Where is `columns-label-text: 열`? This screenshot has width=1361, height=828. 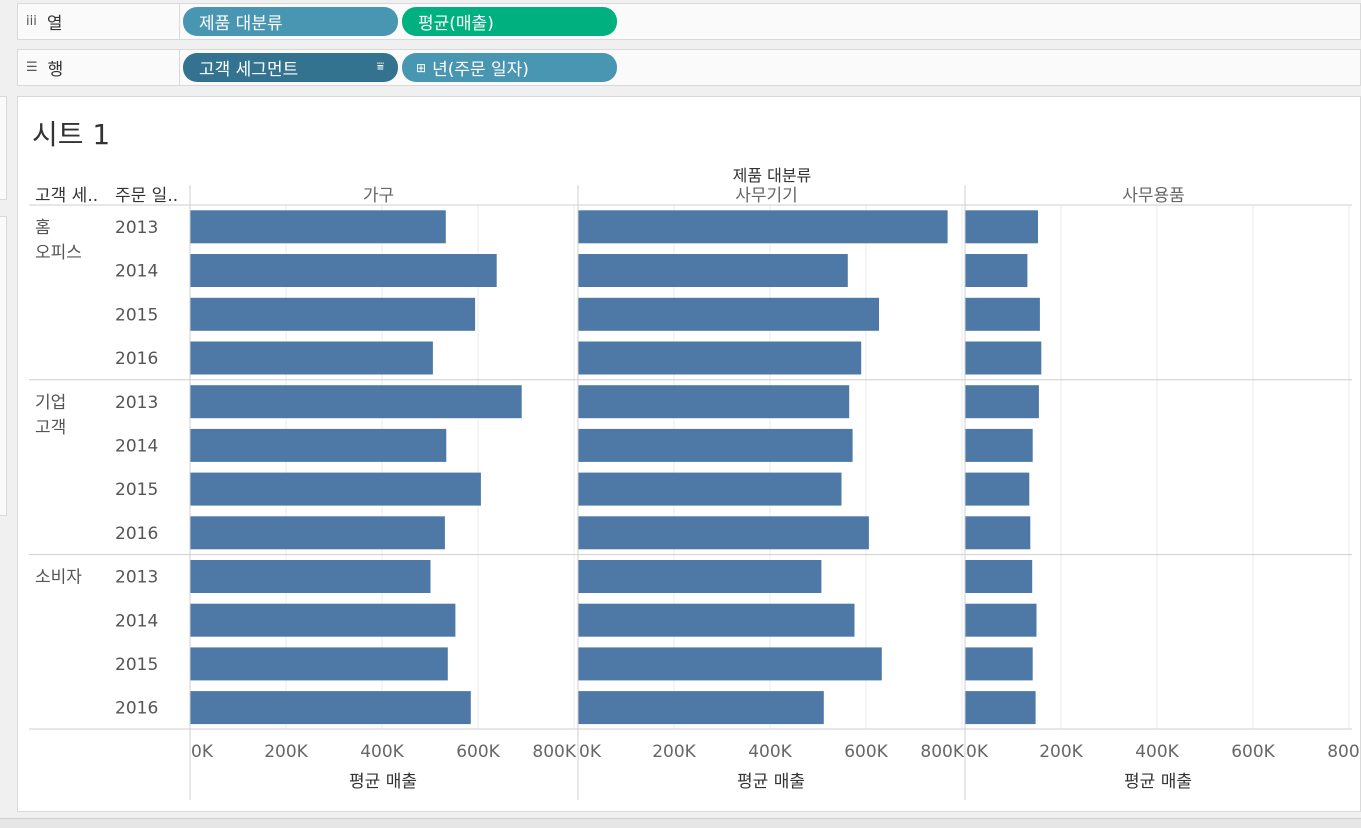
columns-label-text: 열 is located at coordinates (54, 24).